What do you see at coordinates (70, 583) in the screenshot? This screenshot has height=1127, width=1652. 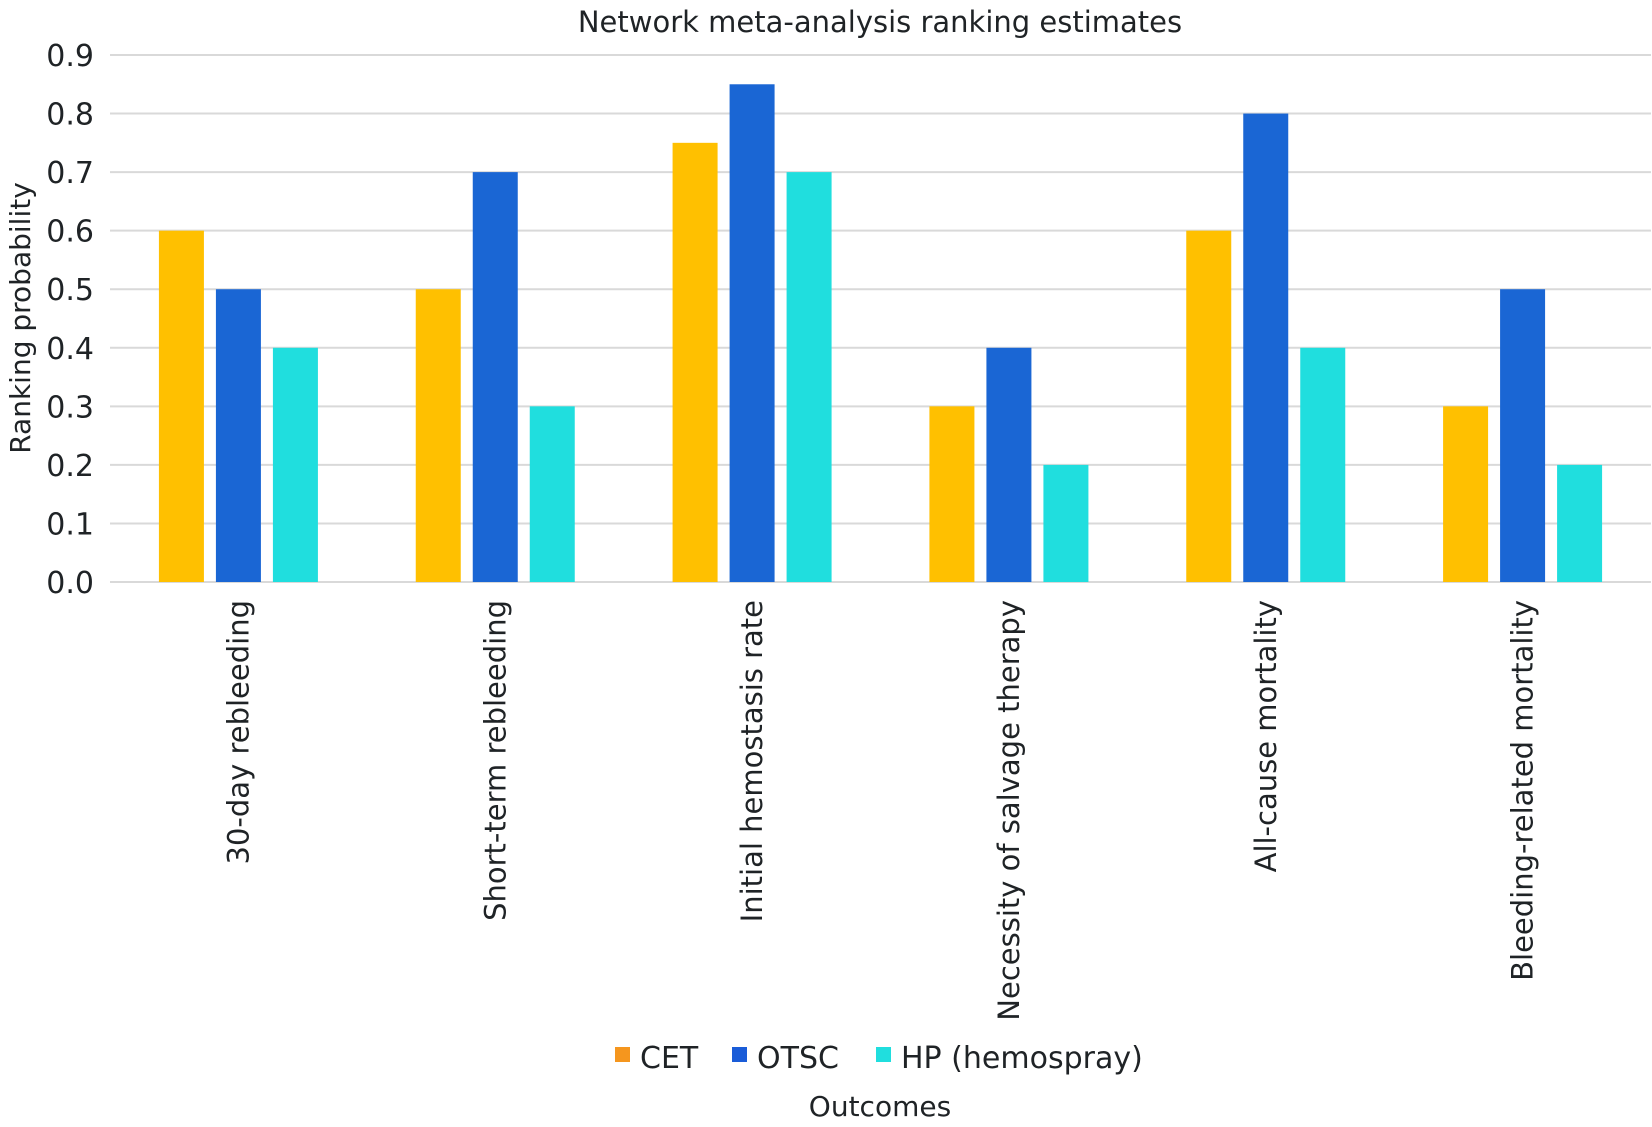 I see `y-tick-label: 0.0` at bounding box center [70, 583].